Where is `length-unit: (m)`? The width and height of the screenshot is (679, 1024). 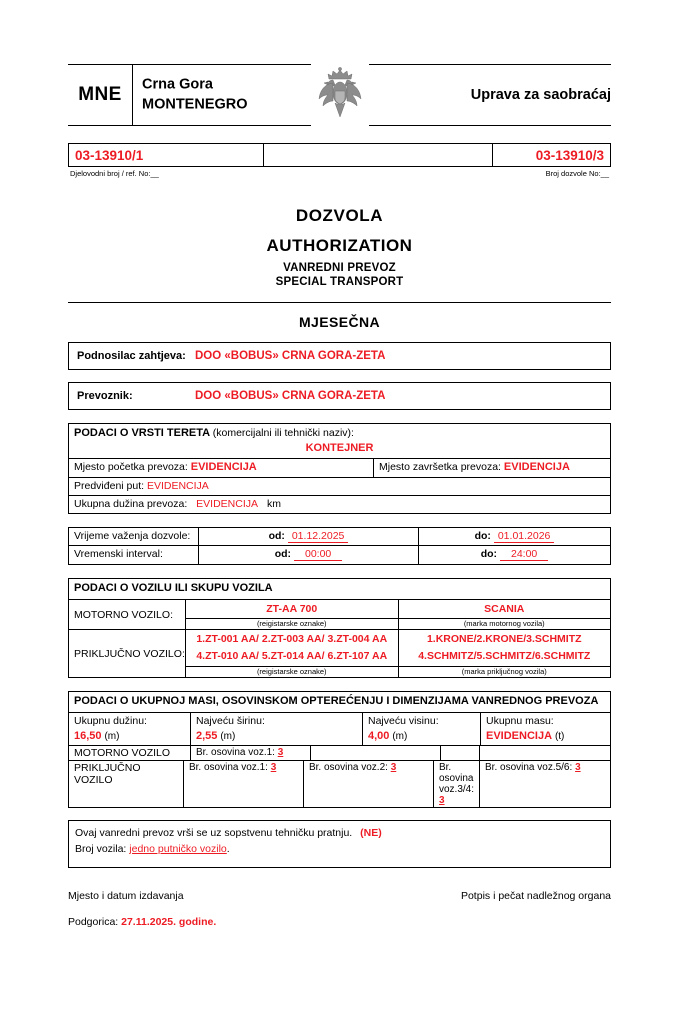 length-unit: (m) is located at coordinates (112, 736).